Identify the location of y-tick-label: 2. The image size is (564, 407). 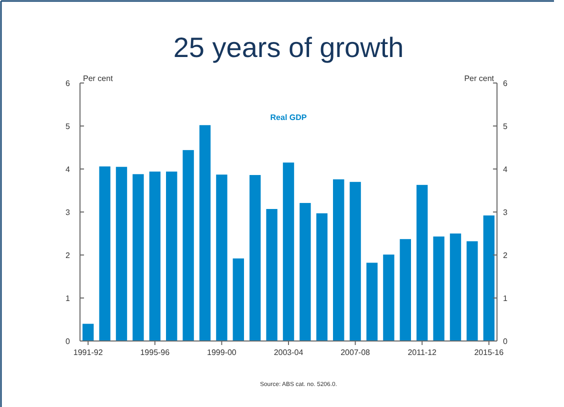
(68, 255).